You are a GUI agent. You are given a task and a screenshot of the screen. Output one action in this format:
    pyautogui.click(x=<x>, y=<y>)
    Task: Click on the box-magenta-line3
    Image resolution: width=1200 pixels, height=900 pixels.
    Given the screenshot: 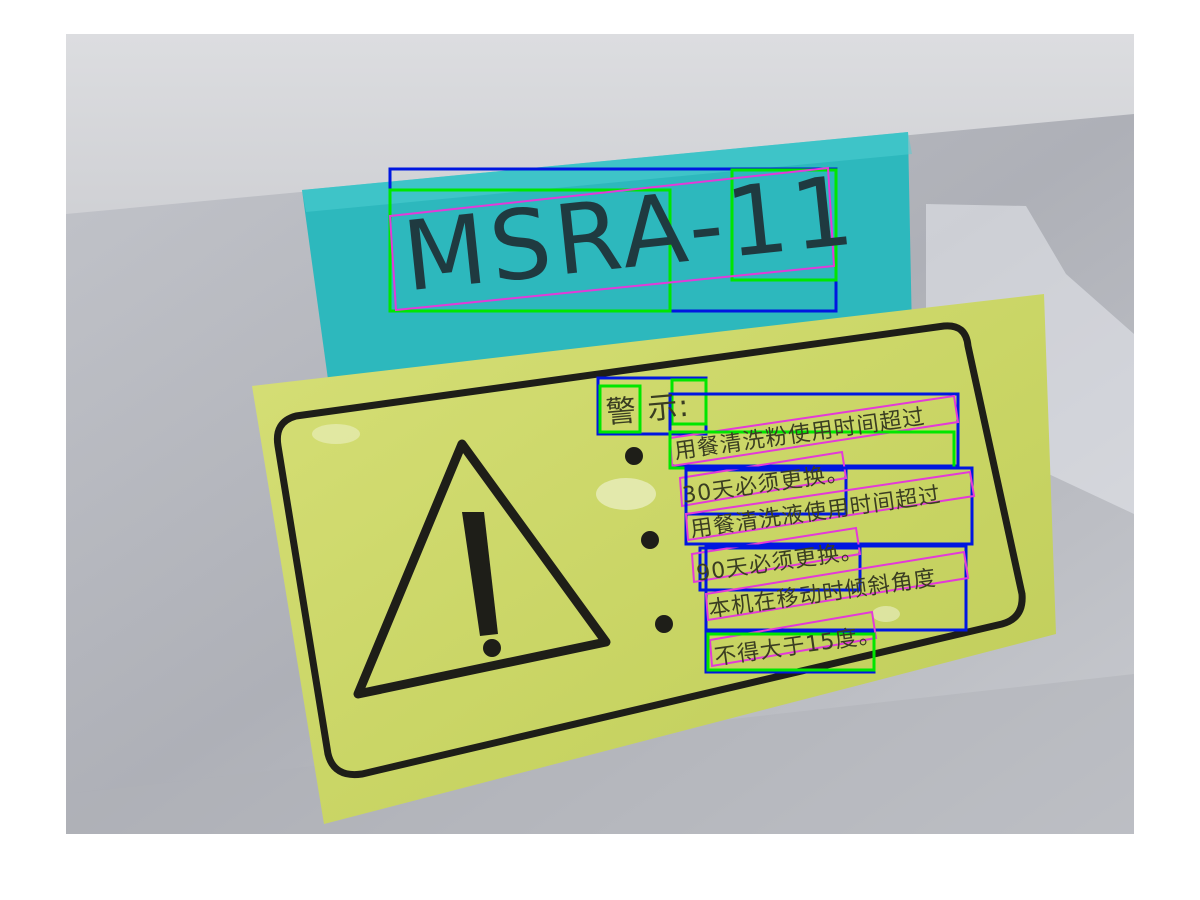 What is the action you would take?
    pyautogui.click(x=830, y=506)
    